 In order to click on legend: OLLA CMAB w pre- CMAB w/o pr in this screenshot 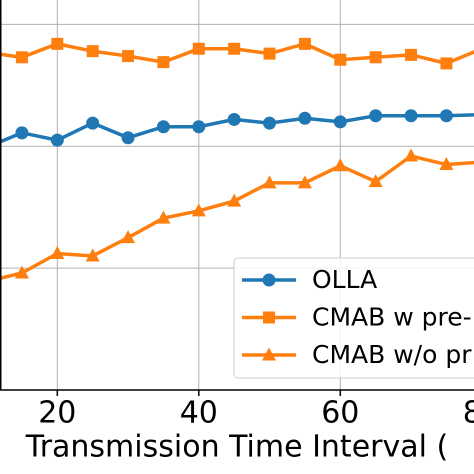, I will do `click(353, 318)`.